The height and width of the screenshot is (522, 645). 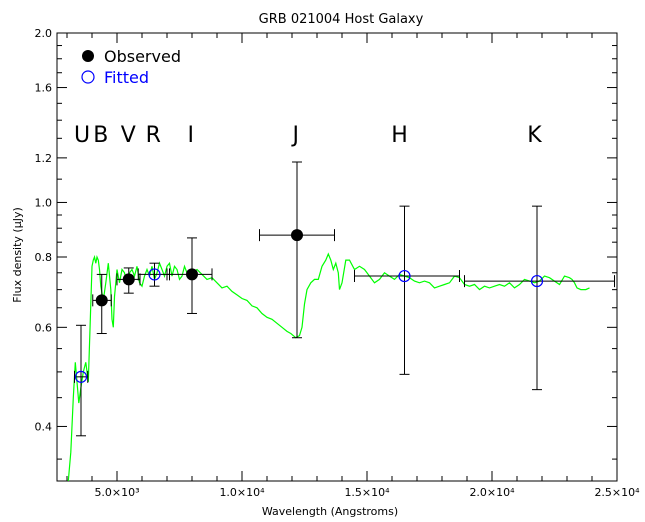 What do you see at coordinates (295, 135) in the screenshot?
I see `band-label-J: J` at bounding box center [295, 135].